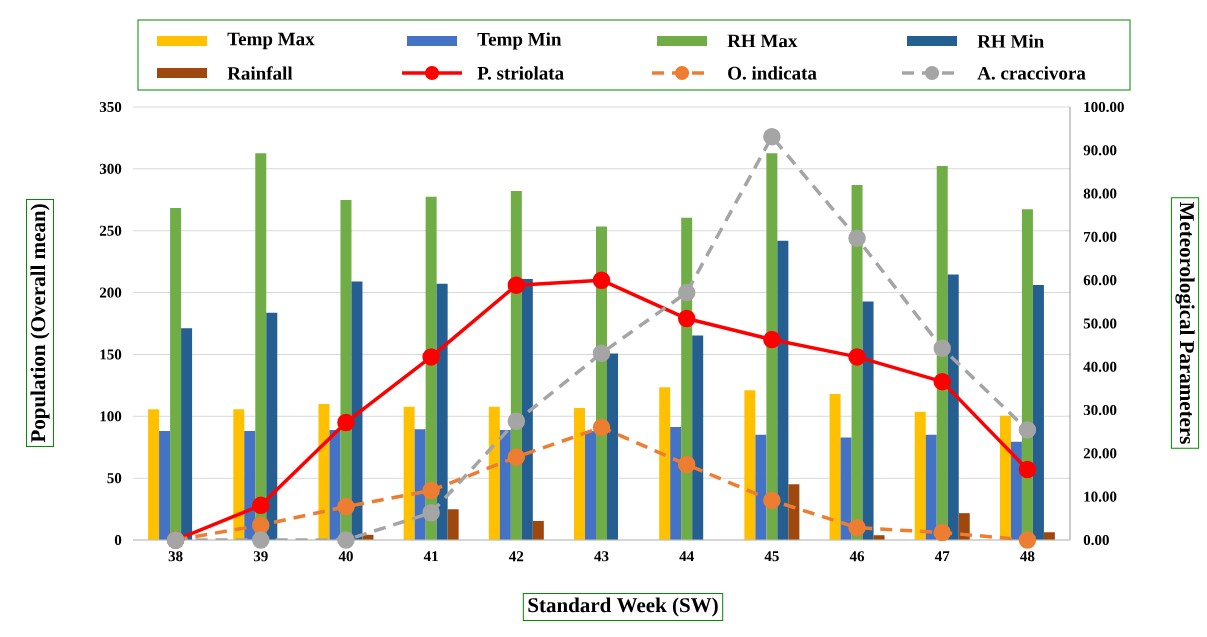  I want to click on y2-tick-label: 80.00, so click(1100, 193).